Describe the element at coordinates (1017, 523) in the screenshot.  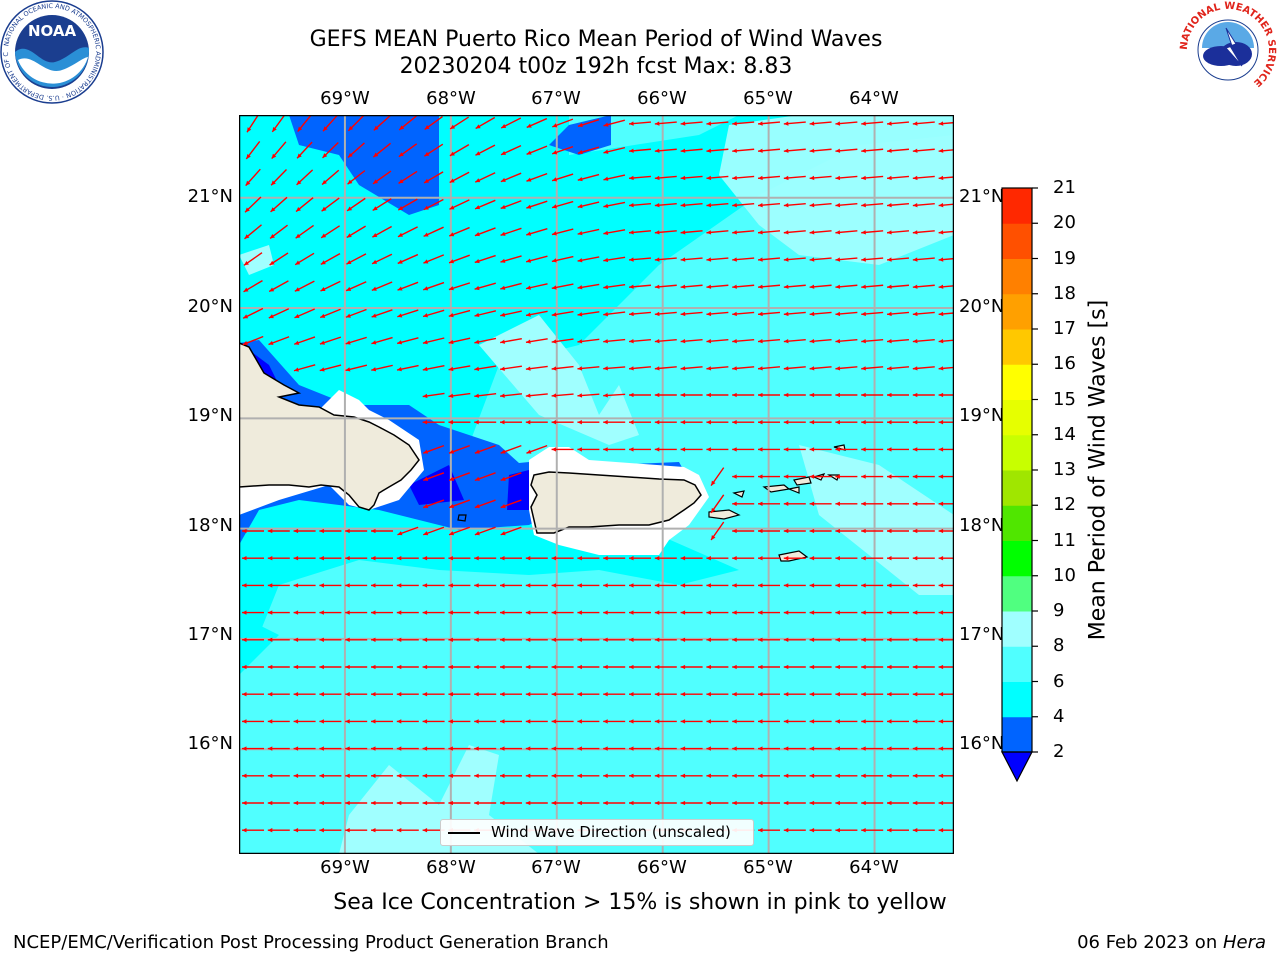
I see `colorbar-cell` at that location.